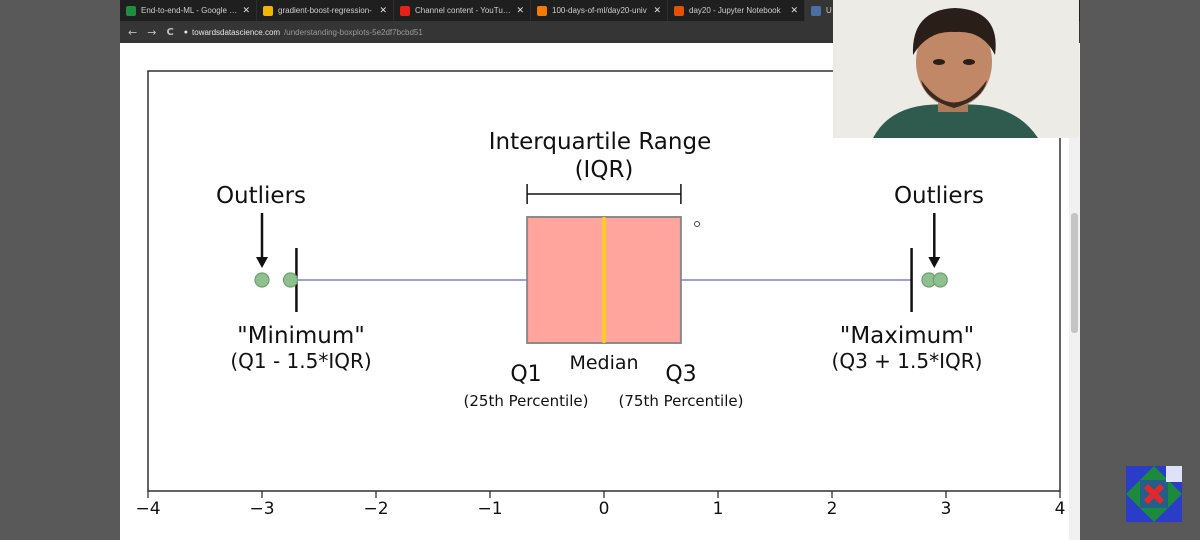 The height and width of the screenshot is (540, 1200). I want to click on tab-label: End-to-end-ML - Google Sh, so click(189, 10).